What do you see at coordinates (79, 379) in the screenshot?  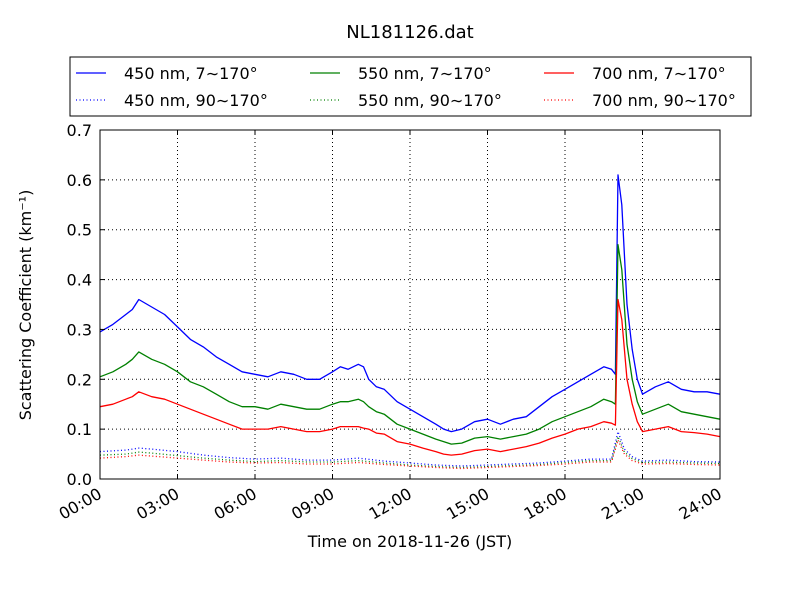 I see `y-tick-label: 0.2` at bounding box center [79, 379].